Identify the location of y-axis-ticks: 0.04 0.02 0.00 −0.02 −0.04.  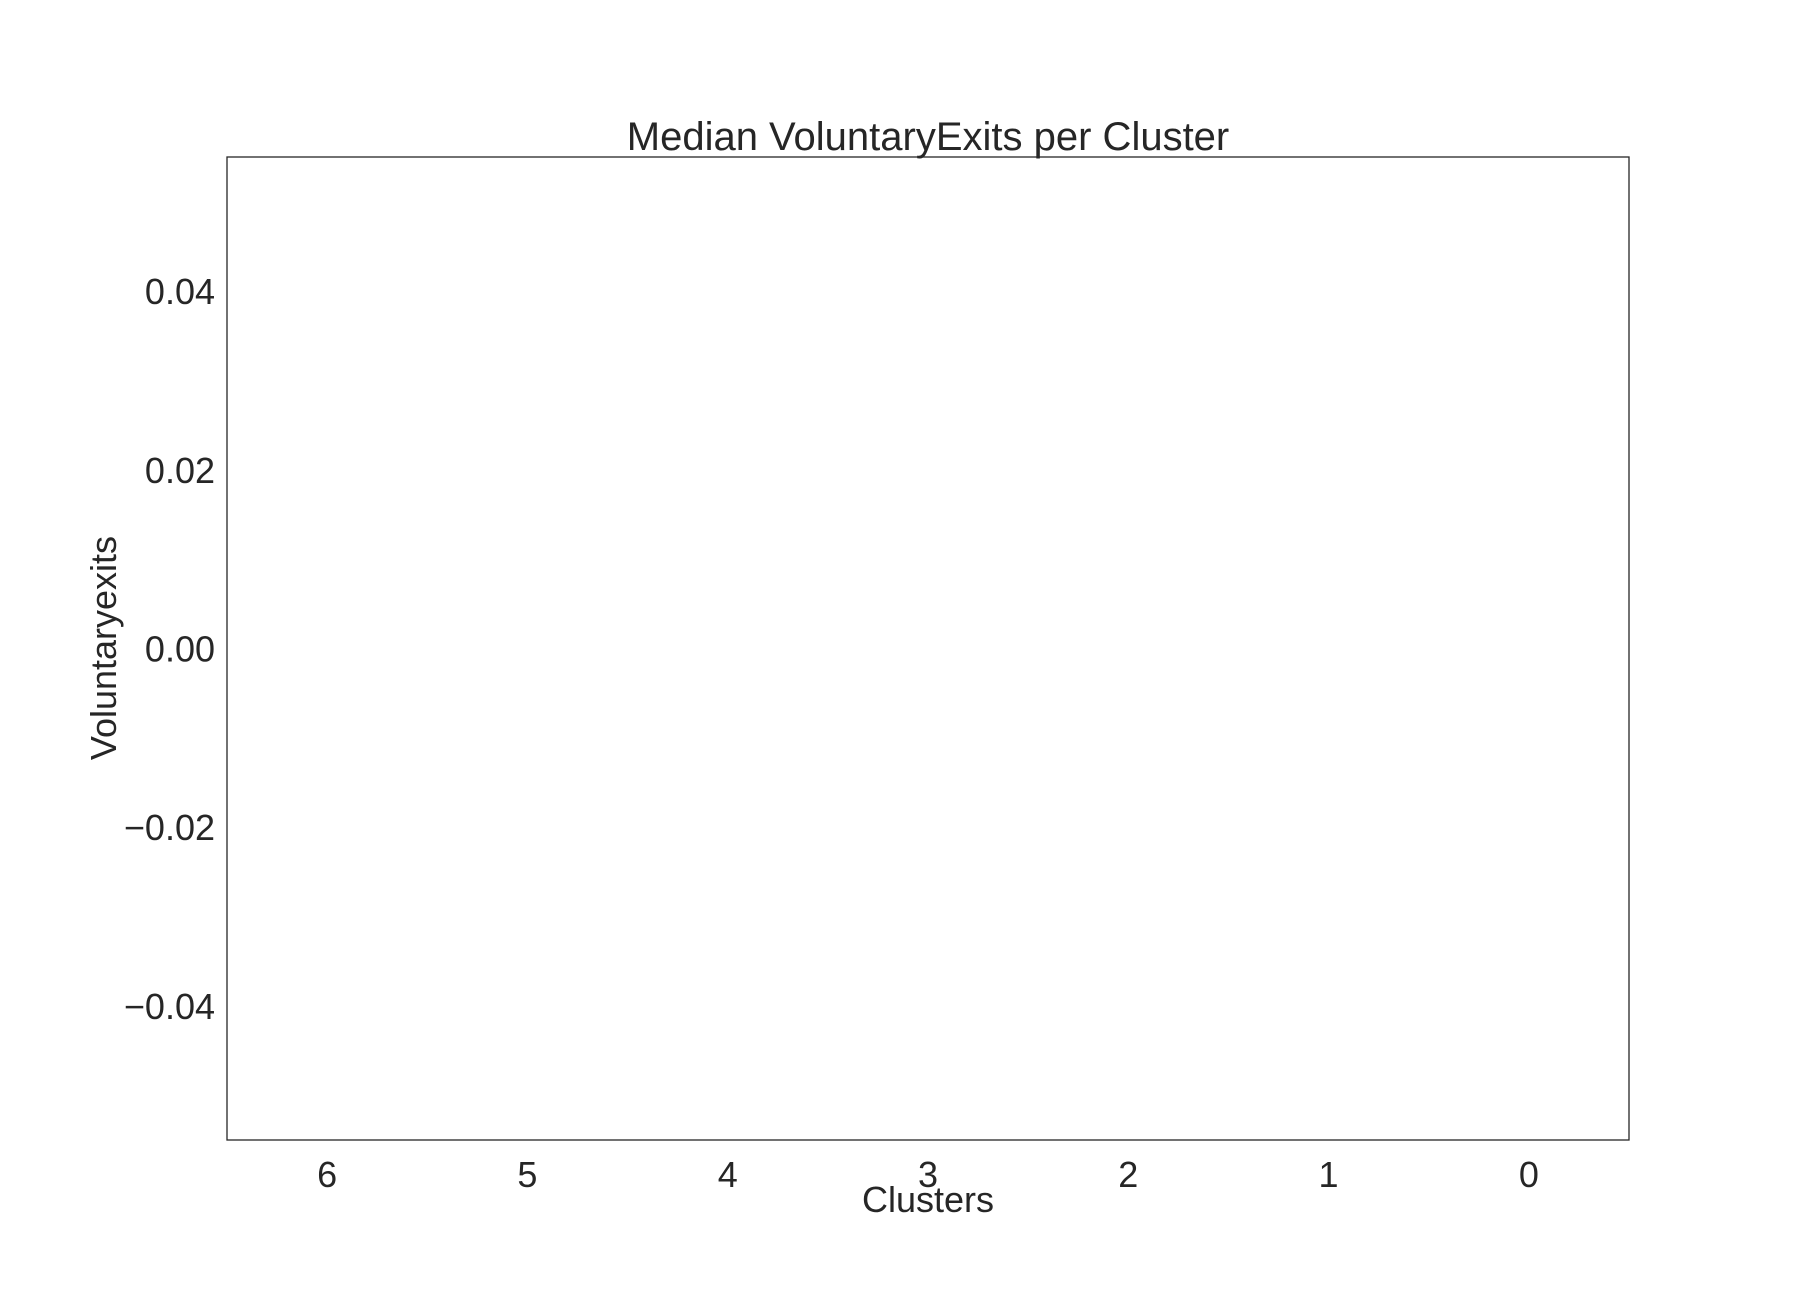
(169, 649).